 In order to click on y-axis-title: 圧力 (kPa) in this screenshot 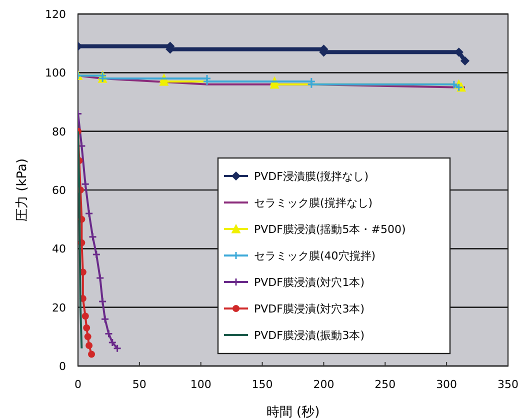, I will do `click(22, 190)`.